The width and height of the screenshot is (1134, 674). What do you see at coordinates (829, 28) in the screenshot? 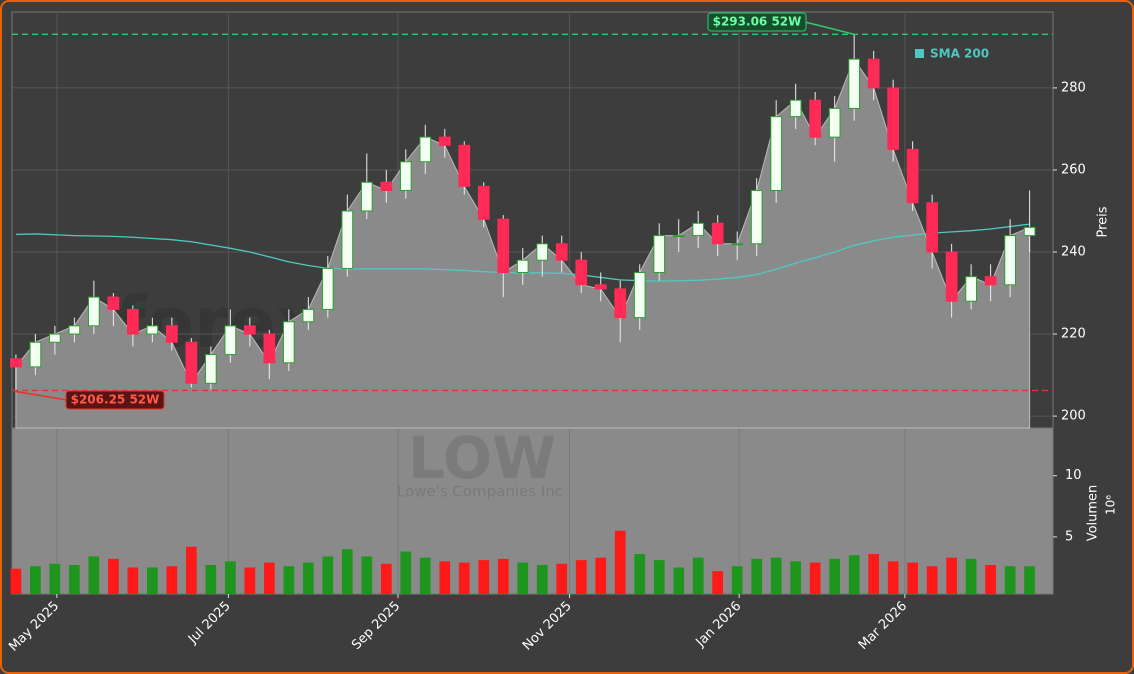
I see `annotation-arrow` at bounding box center [829, 28].